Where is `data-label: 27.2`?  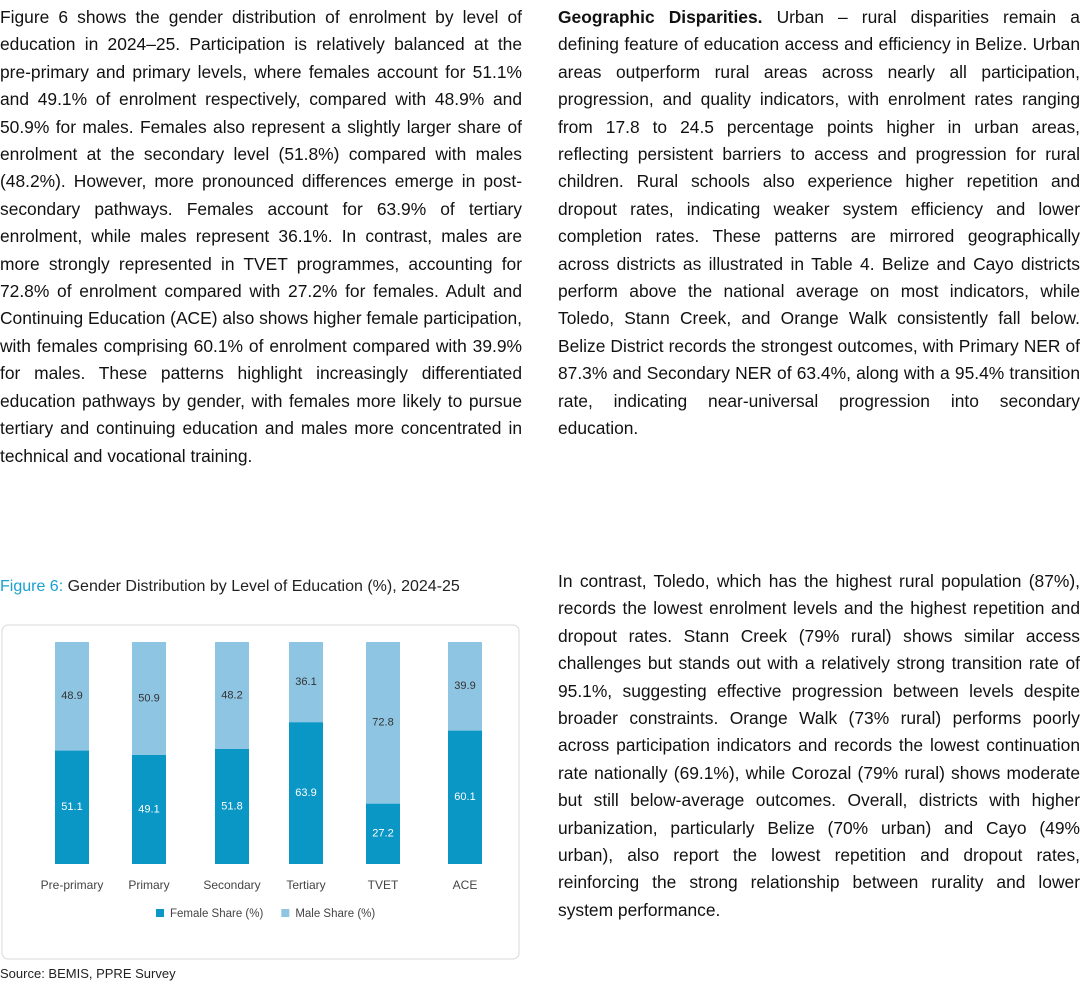
data-label: 27.2 is located at coordinates (382, 834).